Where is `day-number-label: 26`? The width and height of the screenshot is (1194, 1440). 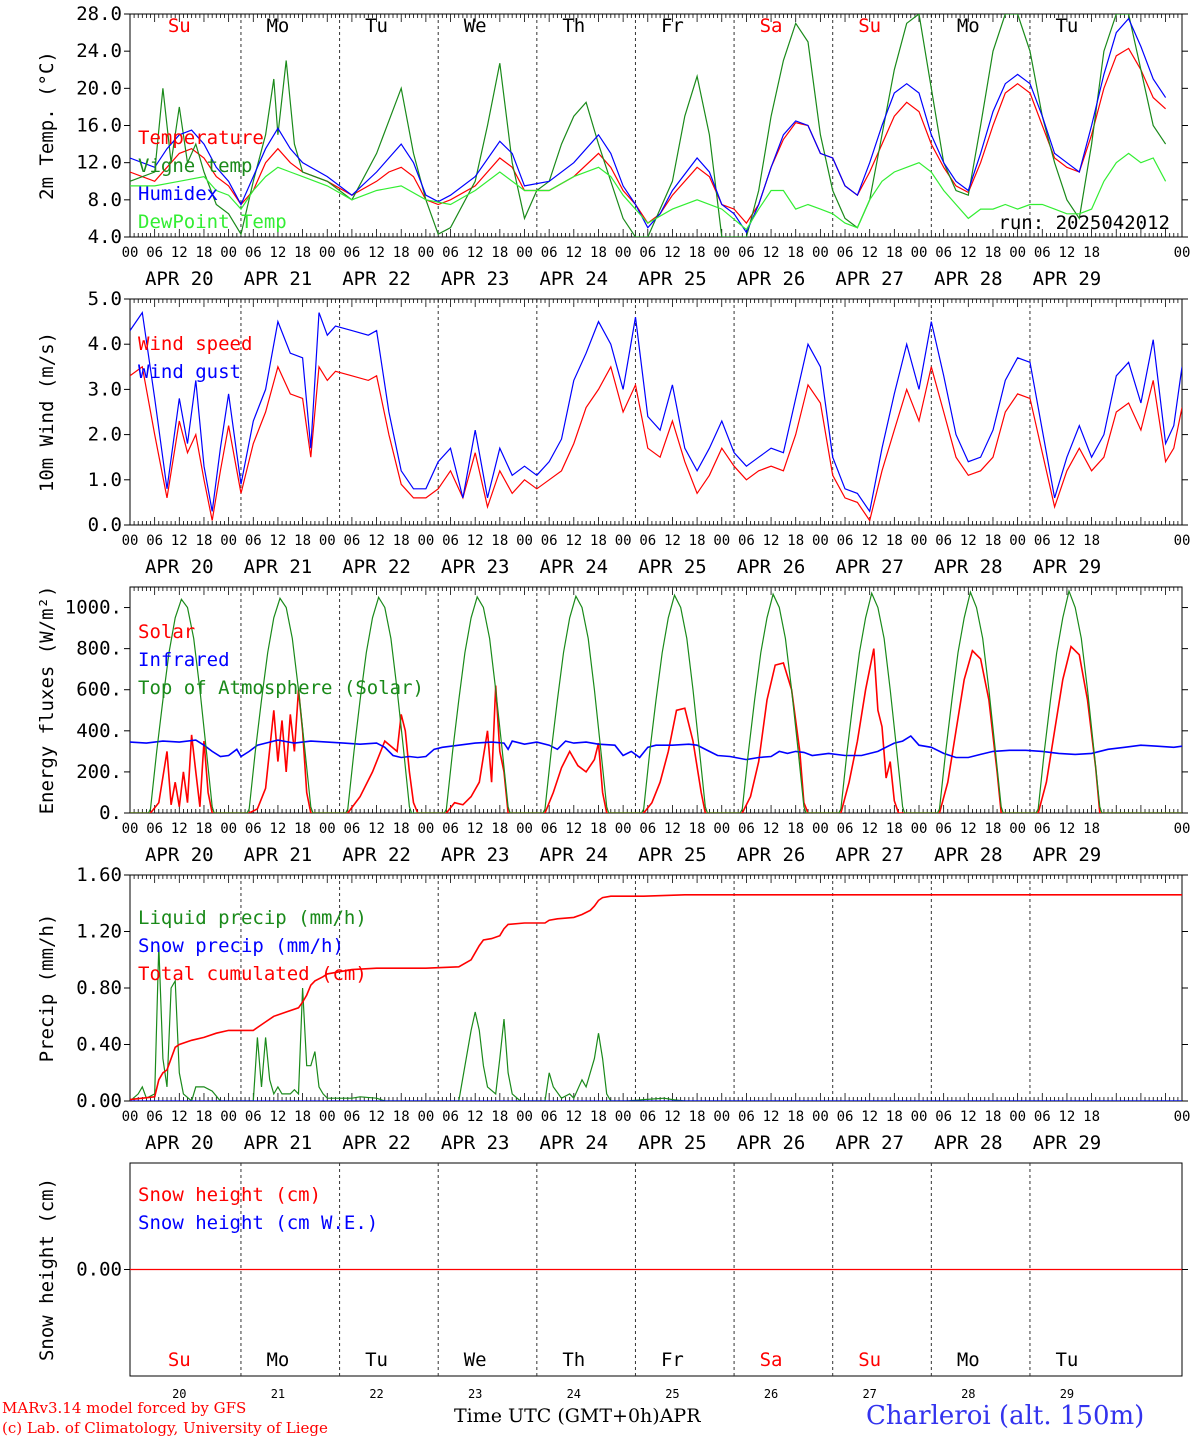
day-number-label: 26 is located at coordinates (771, 1394).